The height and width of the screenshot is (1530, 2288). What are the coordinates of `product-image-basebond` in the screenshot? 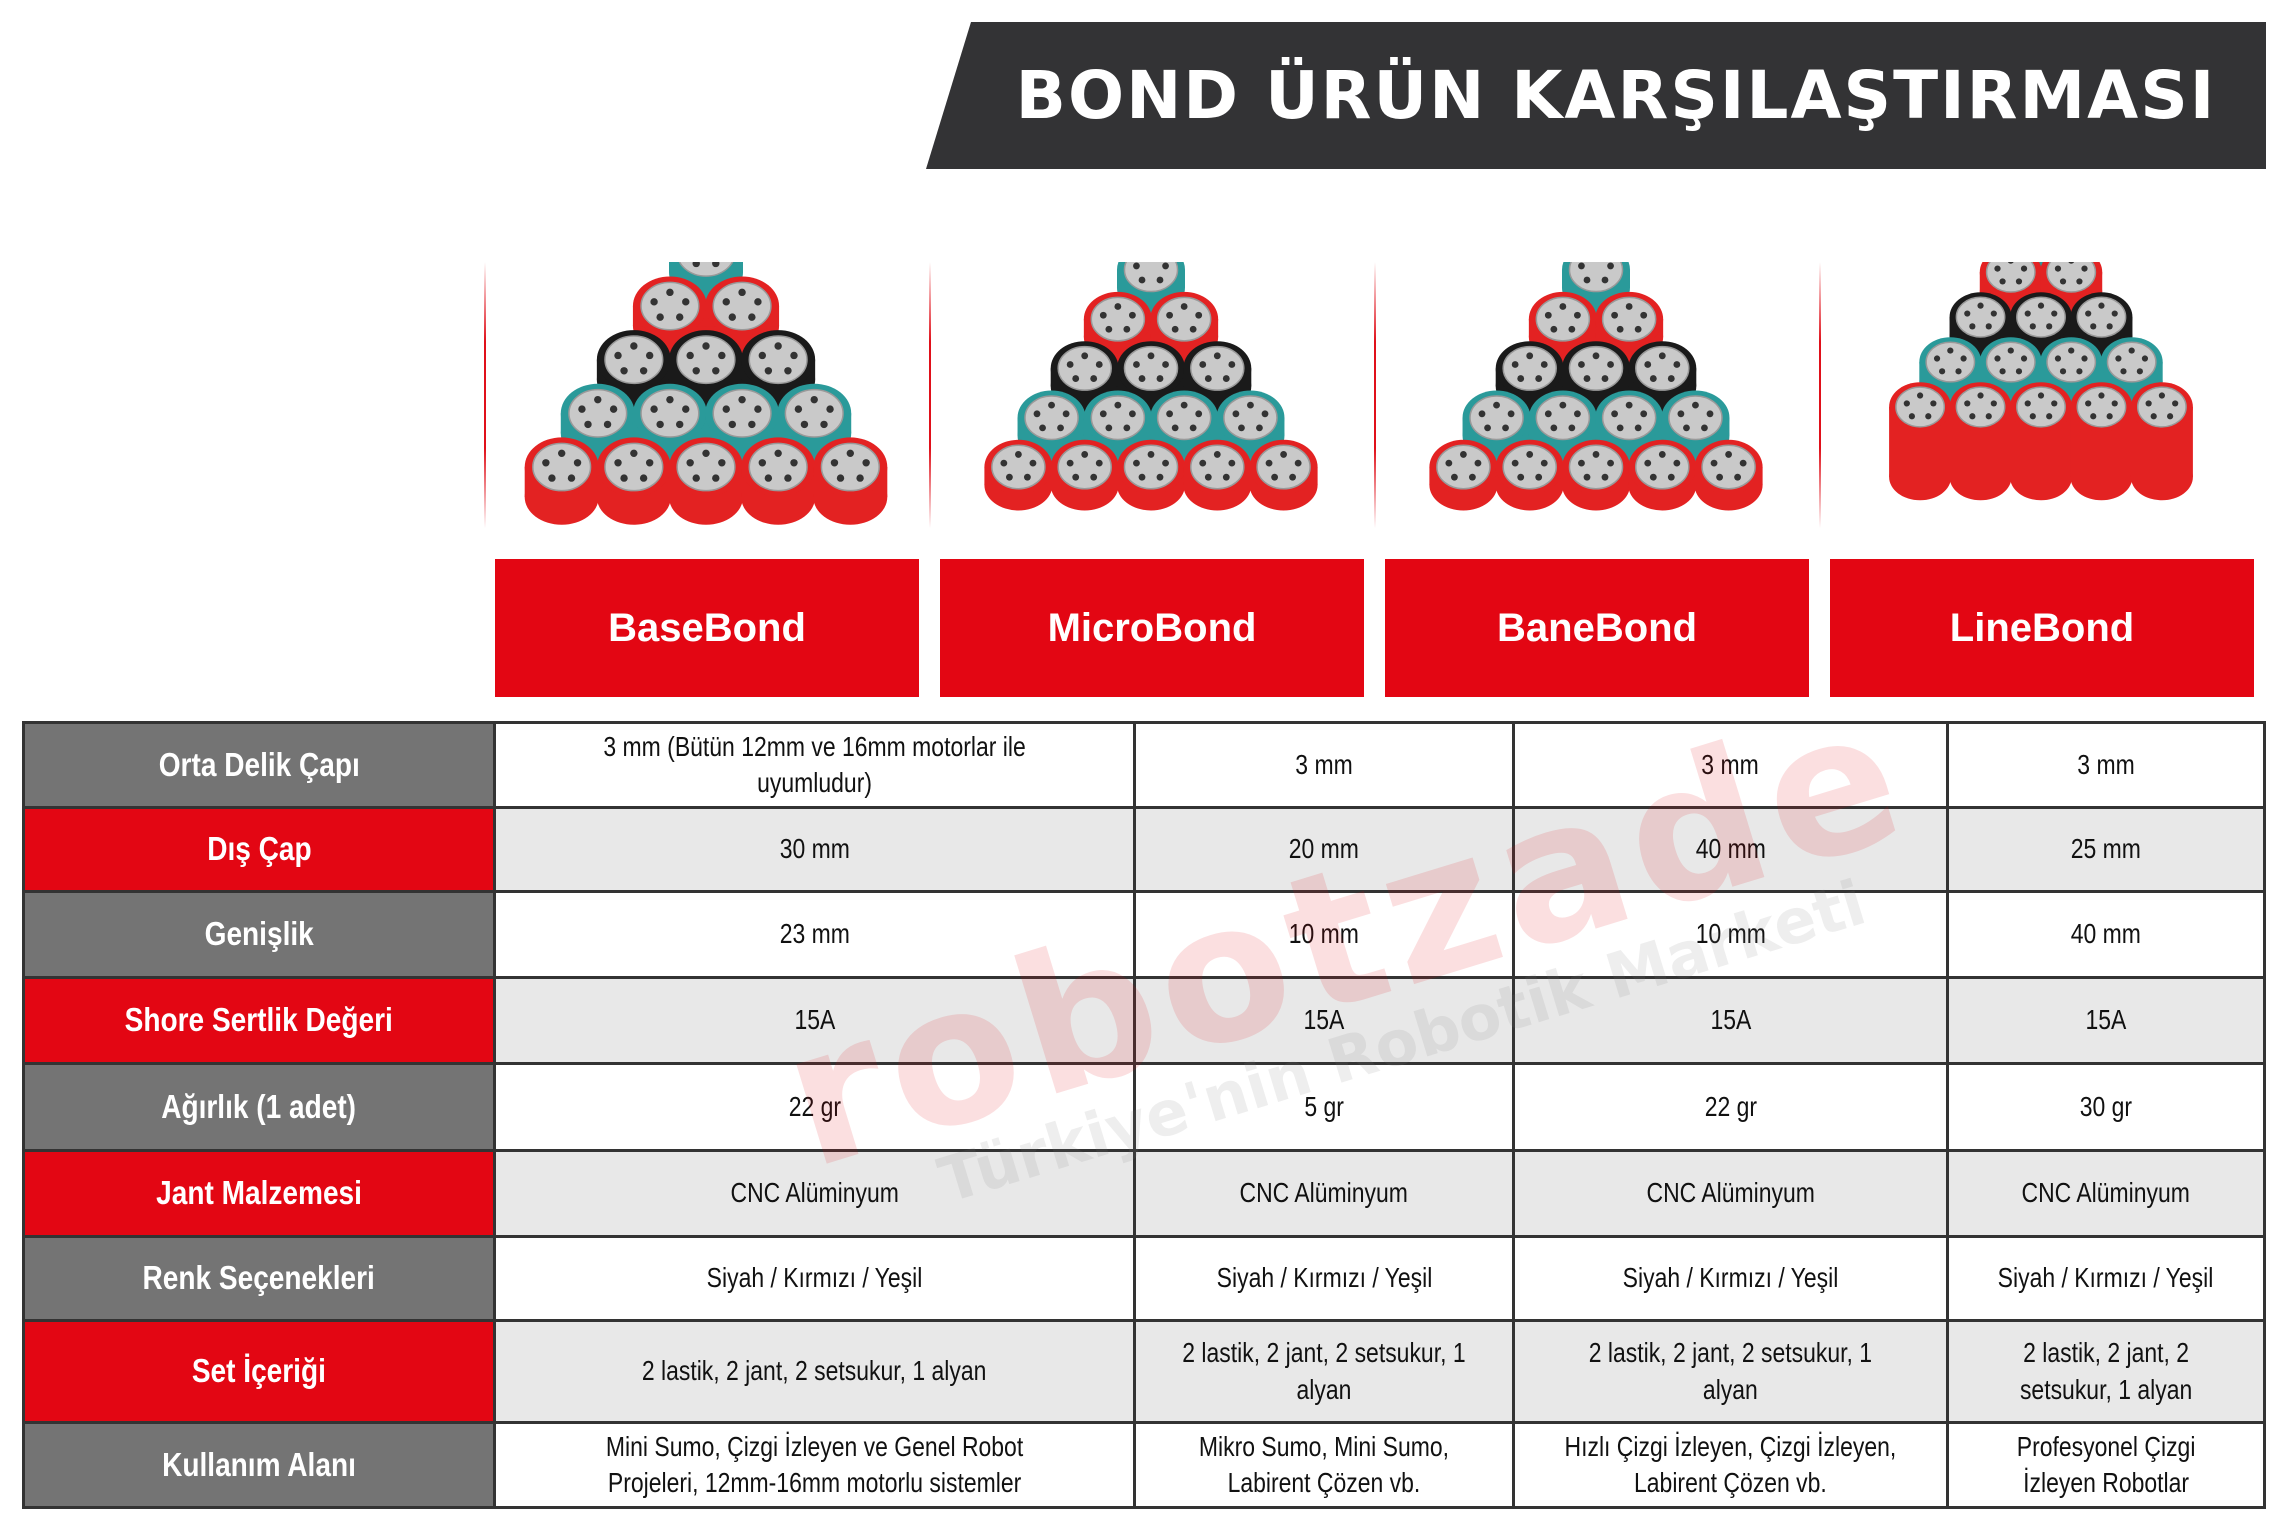 It's located at (706, 395).